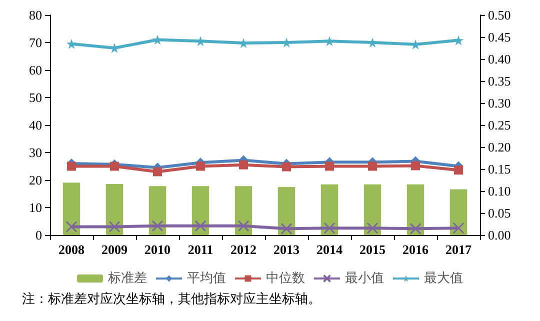 This screenshot has height=321, width=540. What do you see at coordinates (35, 207) in the screenshot?
I see `y-tick-label: 10` at bounding box center [35, 207].